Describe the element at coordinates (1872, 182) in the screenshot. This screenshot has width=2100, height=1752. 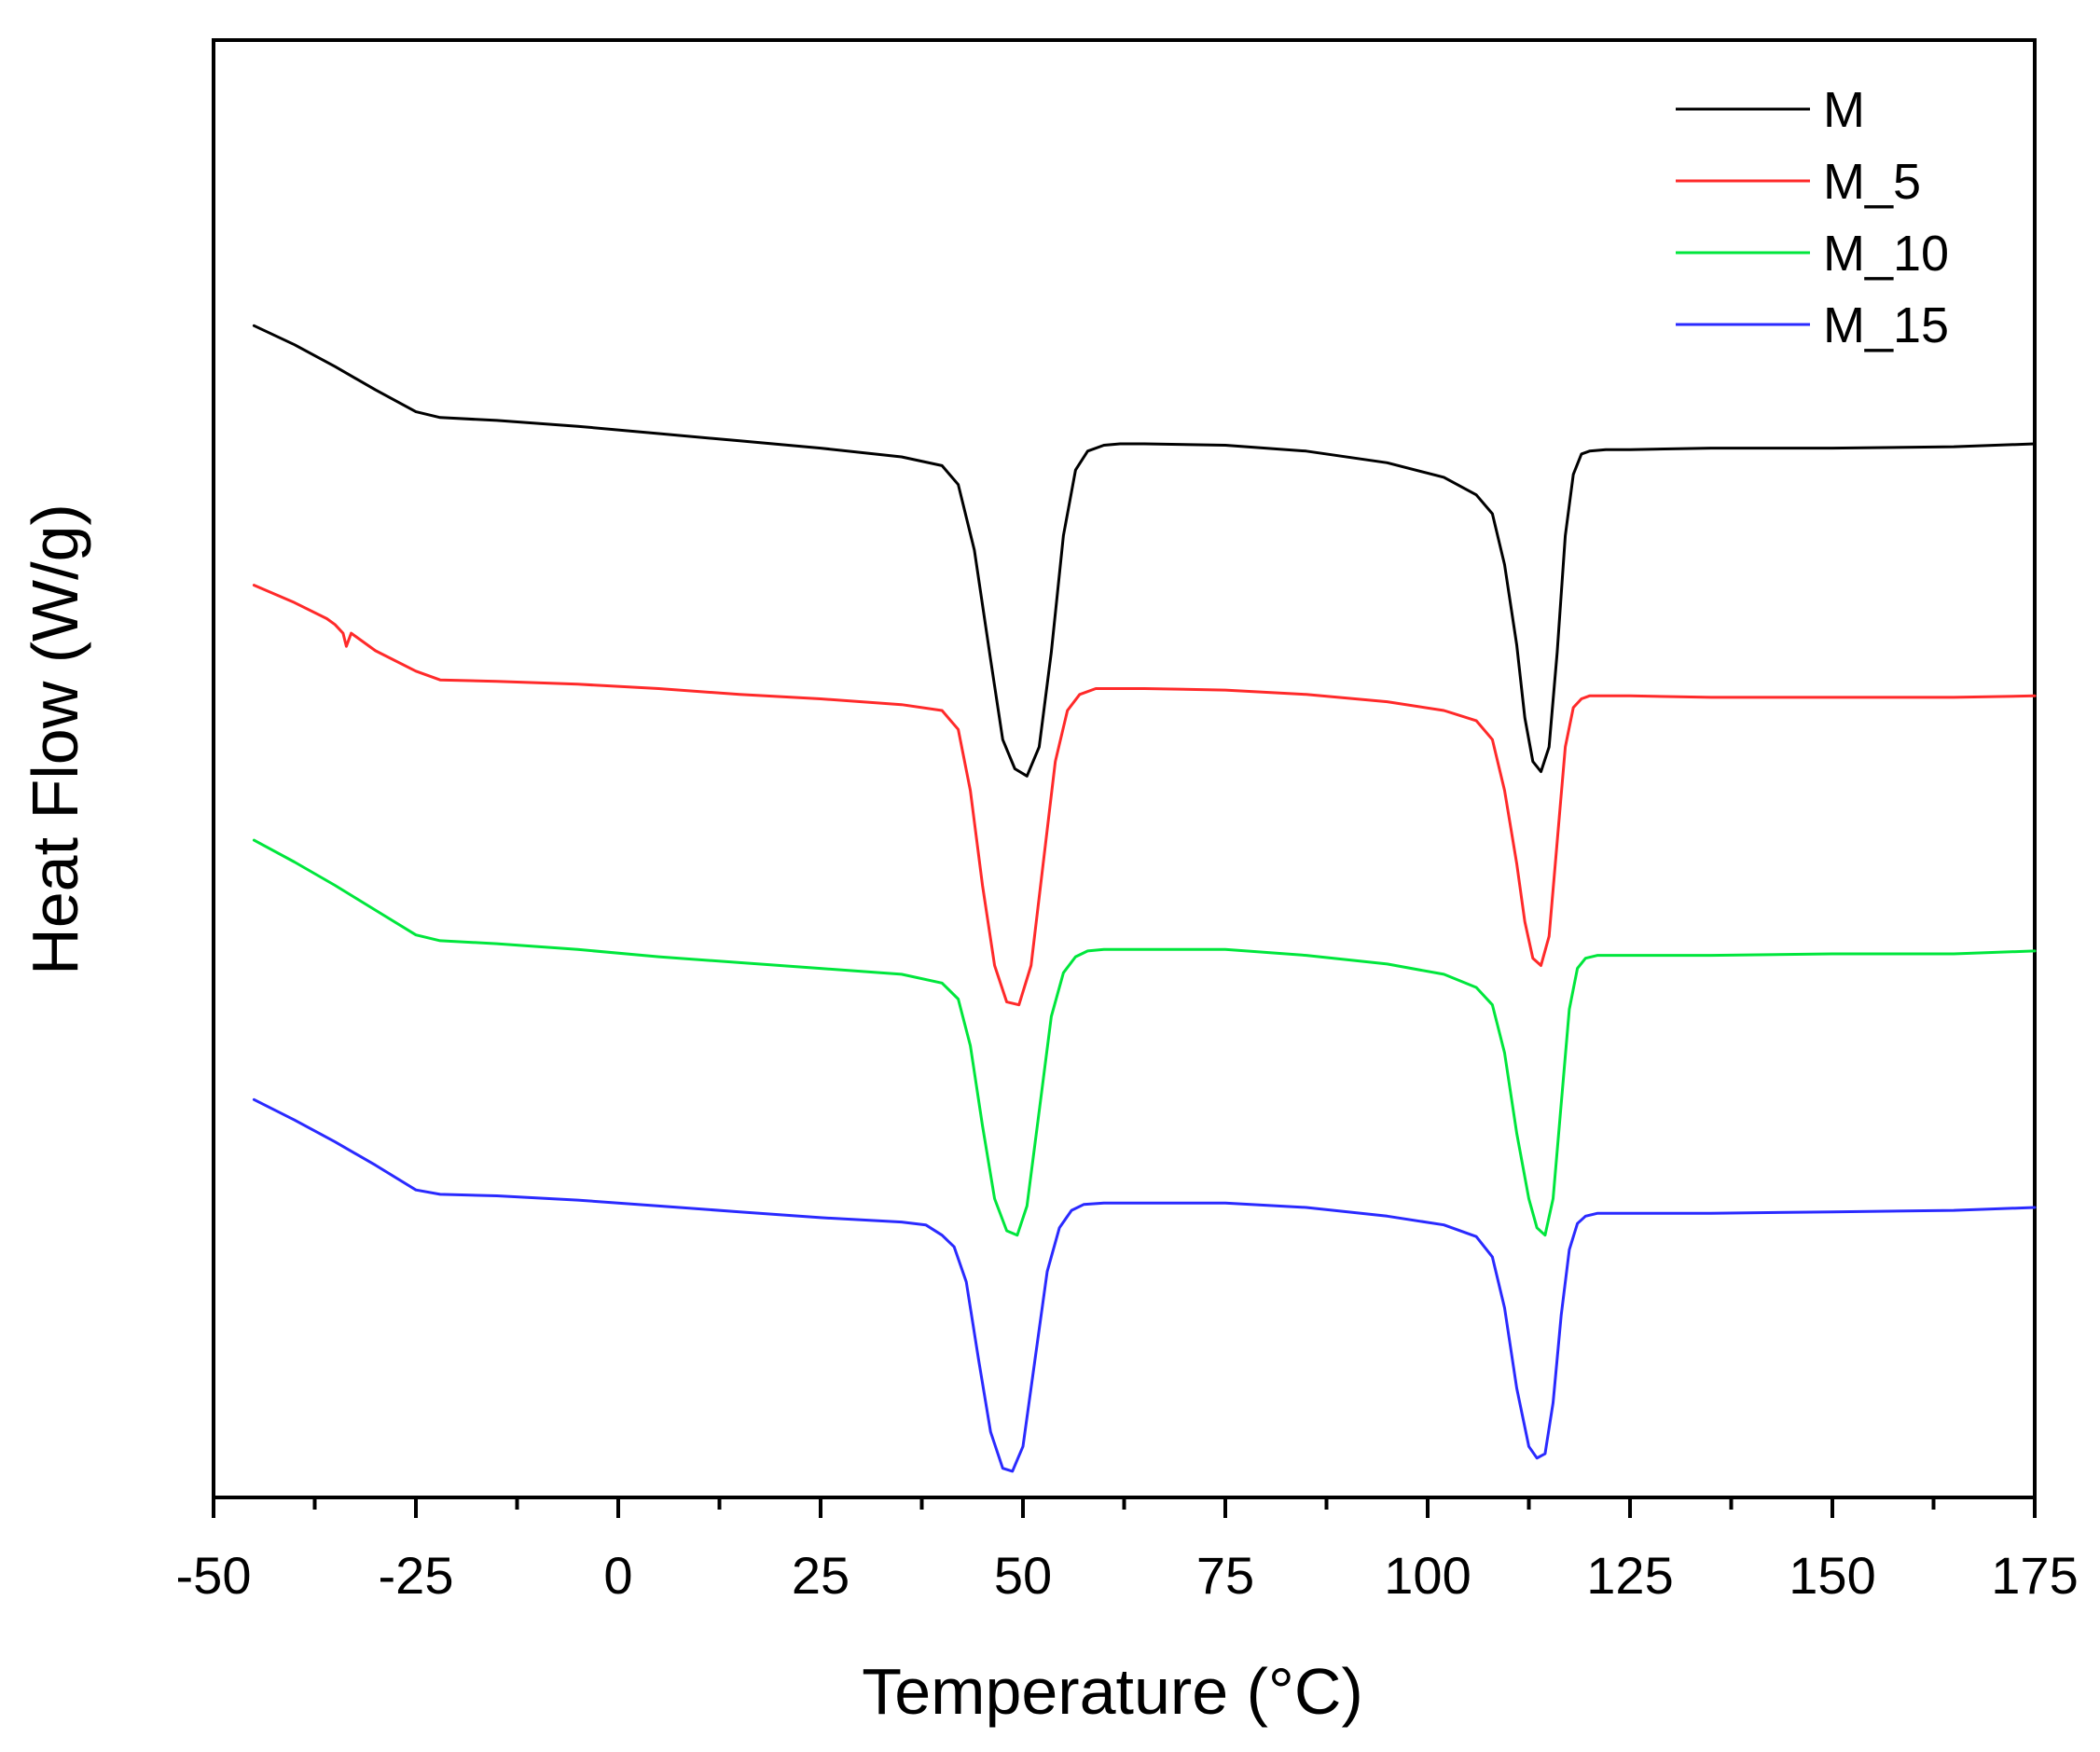
I see `legend-label: M_5` at that location.